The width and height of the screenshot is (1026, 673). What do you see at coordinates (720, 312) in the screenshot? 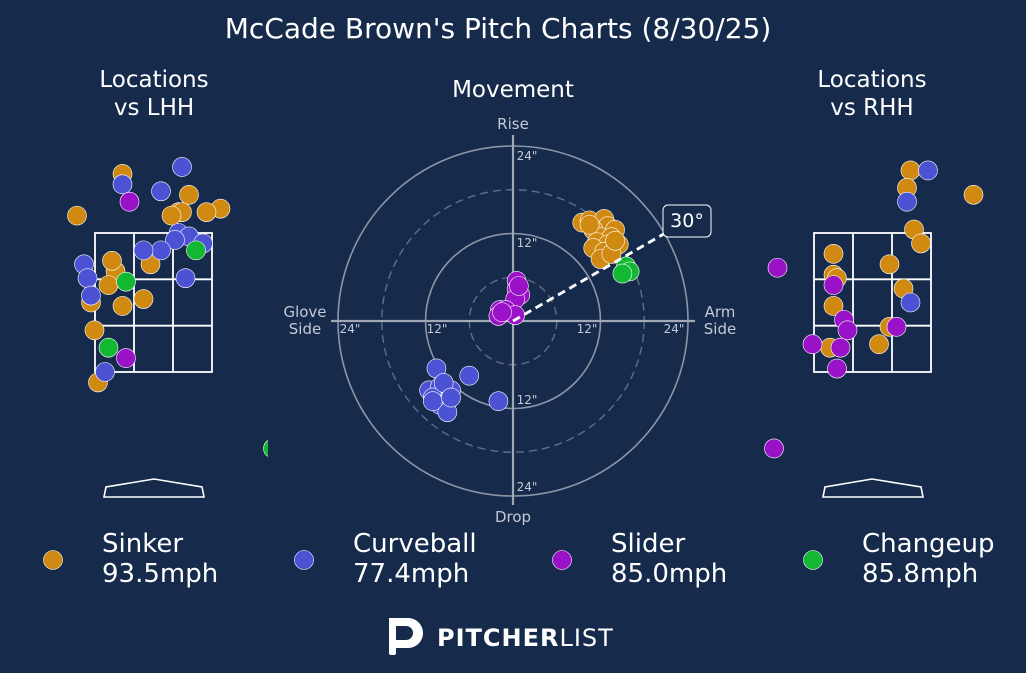
I see `arm-side-label: Arm` at bounding box center [720, 312].